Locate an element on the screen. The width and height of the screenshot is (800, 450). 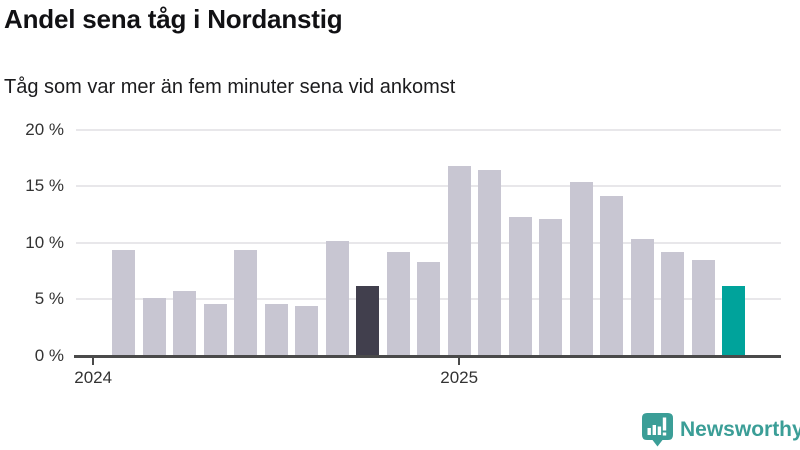
x-axis-tick-label: 2025 is located at coordinates (459, 377).